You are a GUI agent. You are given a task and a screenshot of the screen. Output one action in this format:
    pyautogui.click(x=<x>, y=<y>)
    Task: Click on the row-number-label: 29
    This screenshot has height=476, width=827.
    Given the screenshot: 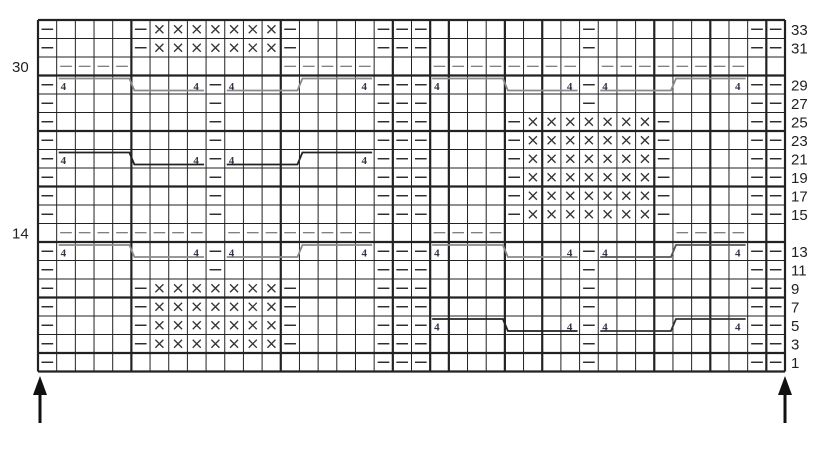 What is the action you would take?
    pyautogui.click(x=799, y=85)
    